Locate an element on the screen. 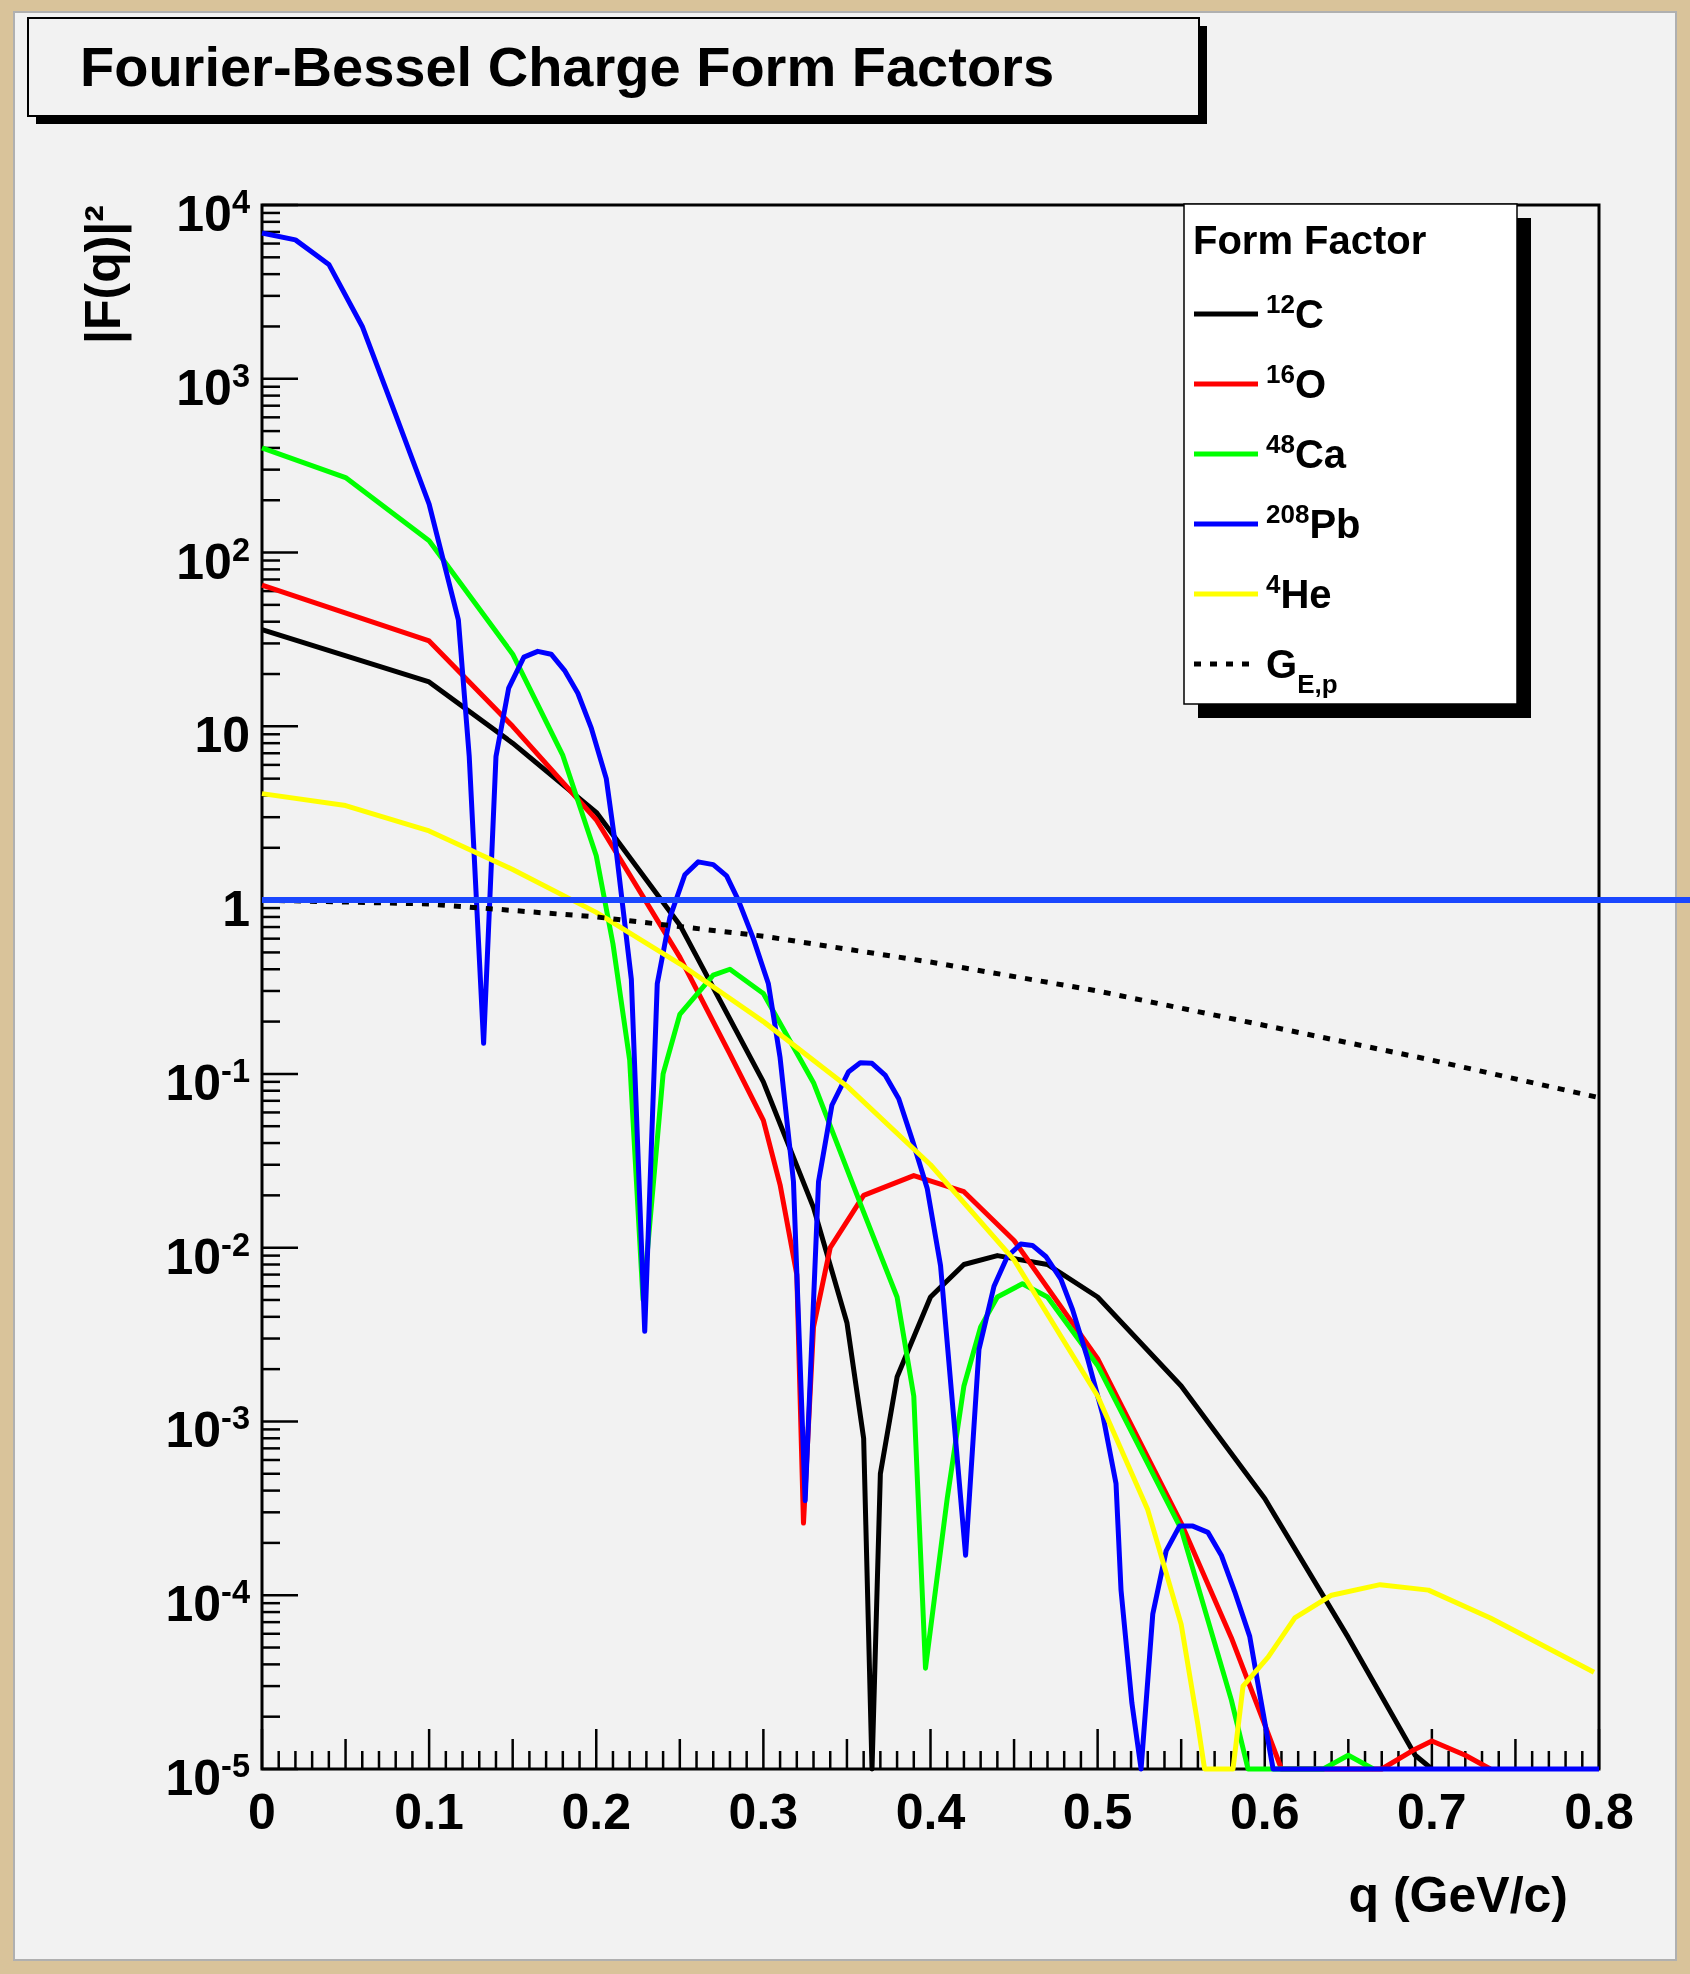 The width and height of the screenshot is (1690, 1974). y-tick-label: 10$^{-2}$ is located at coordinates (207, 1255).